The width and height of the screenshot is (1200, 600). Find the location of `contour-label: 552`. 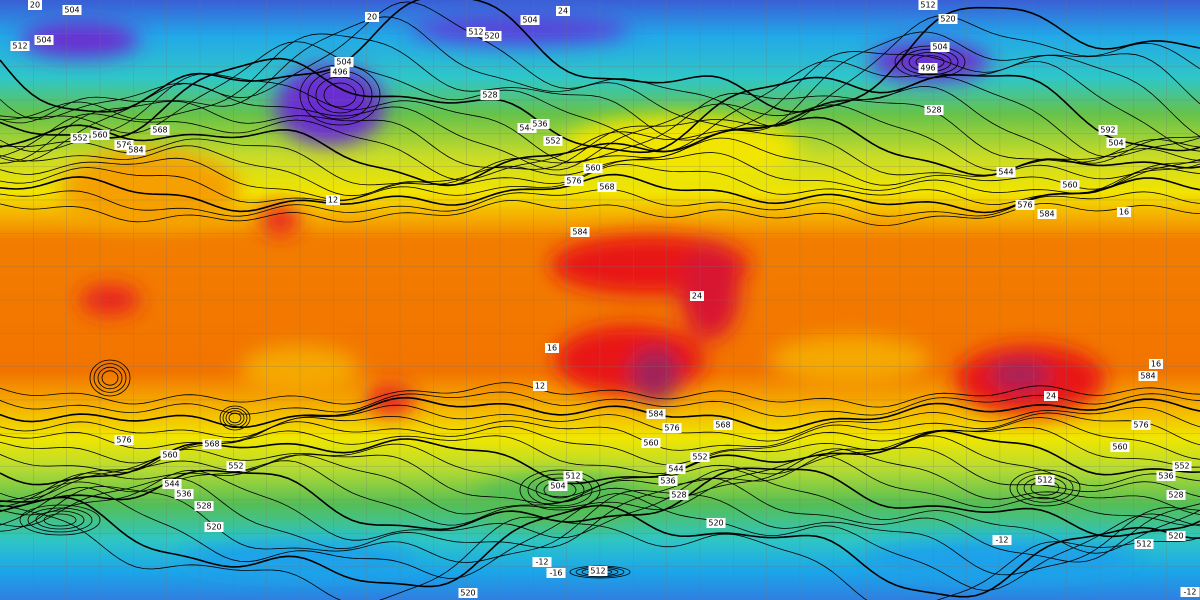

contour-label: 552 is located at coordinates (552, 141).